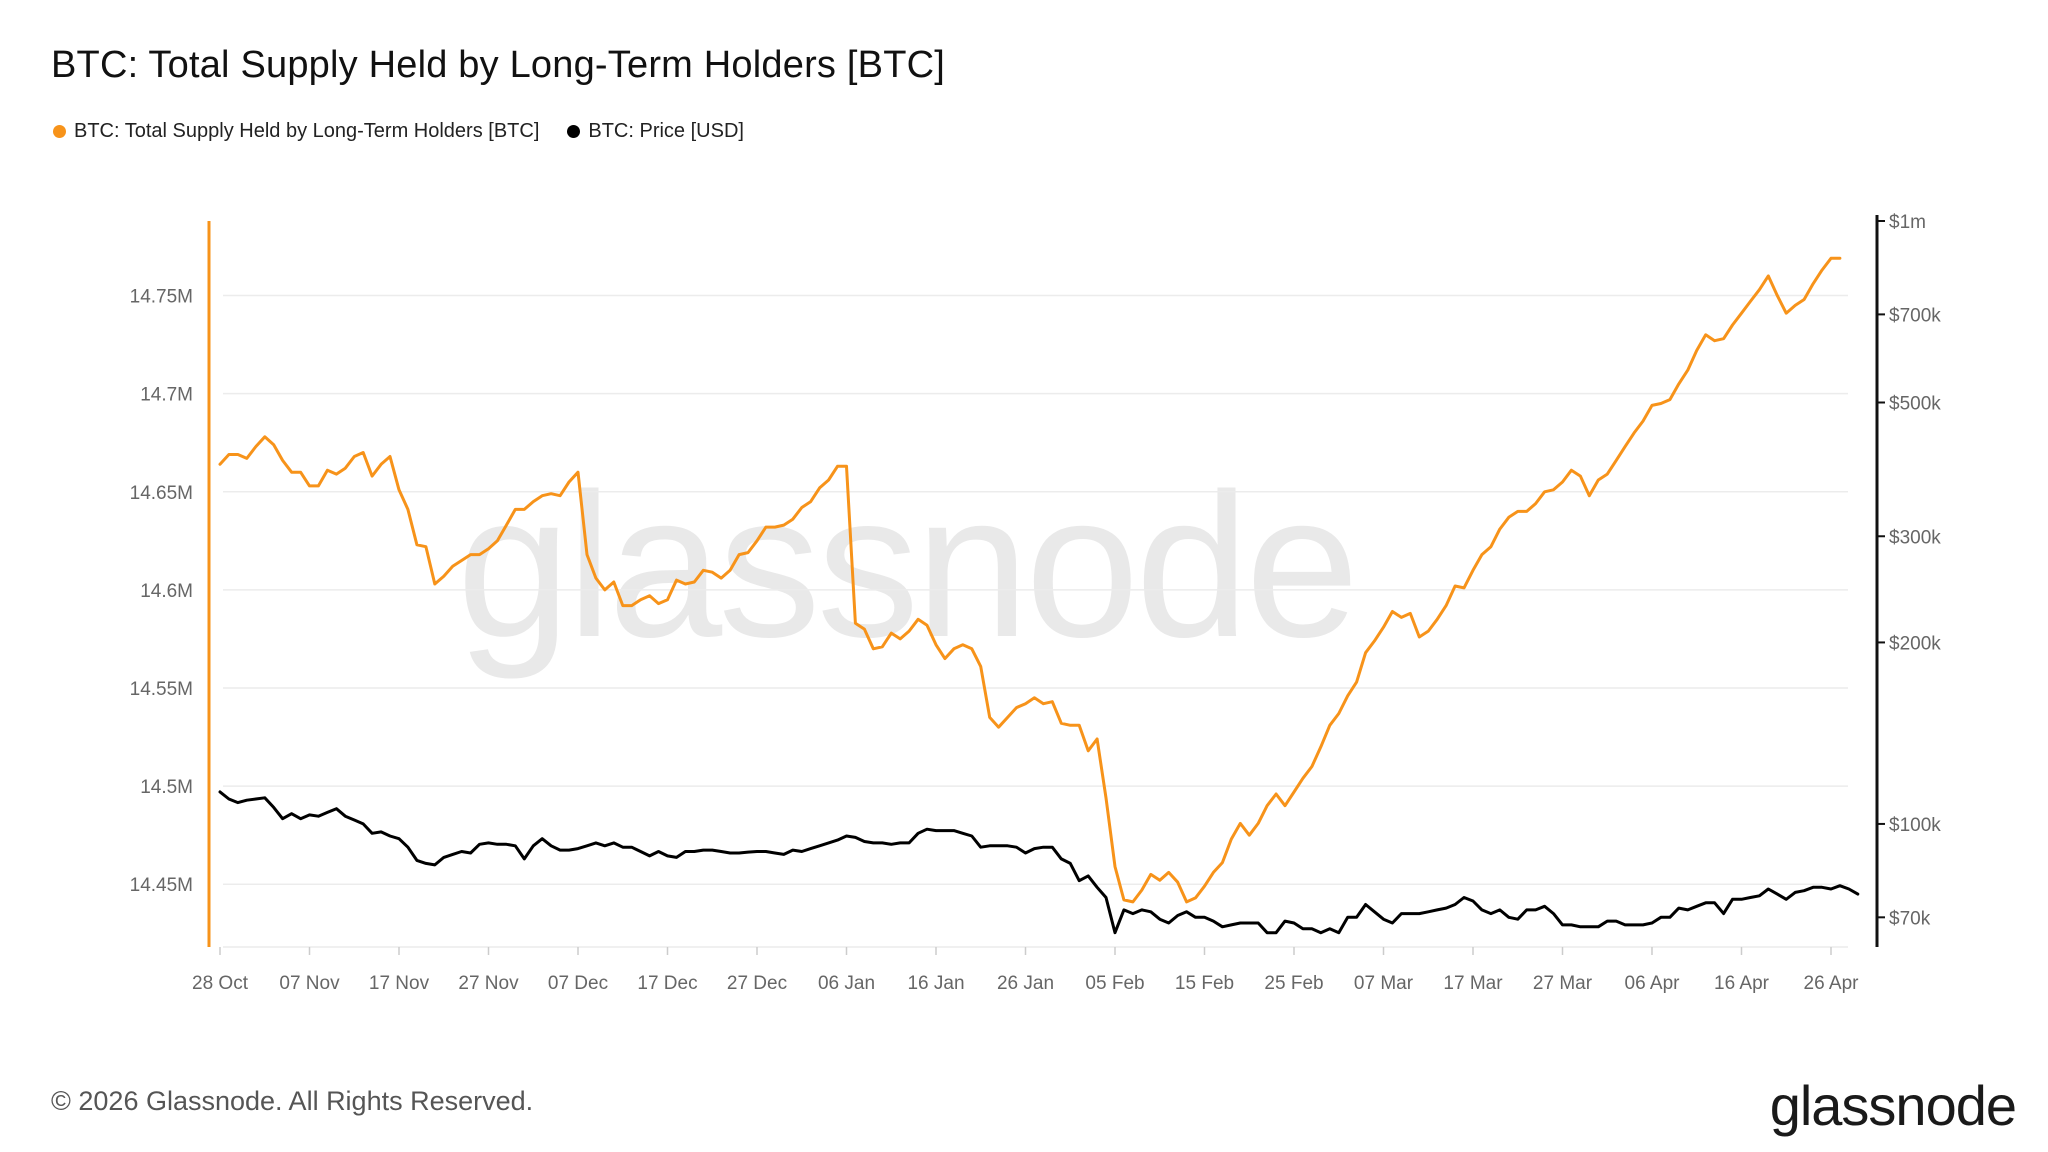  I want to click on x-tick-label: 25 Feb, so click(1293, 983).